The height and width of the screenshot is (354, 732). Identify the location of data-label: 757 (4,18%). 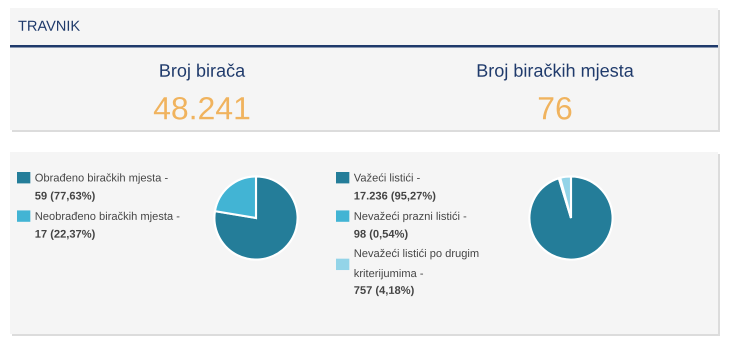
(384, 291).